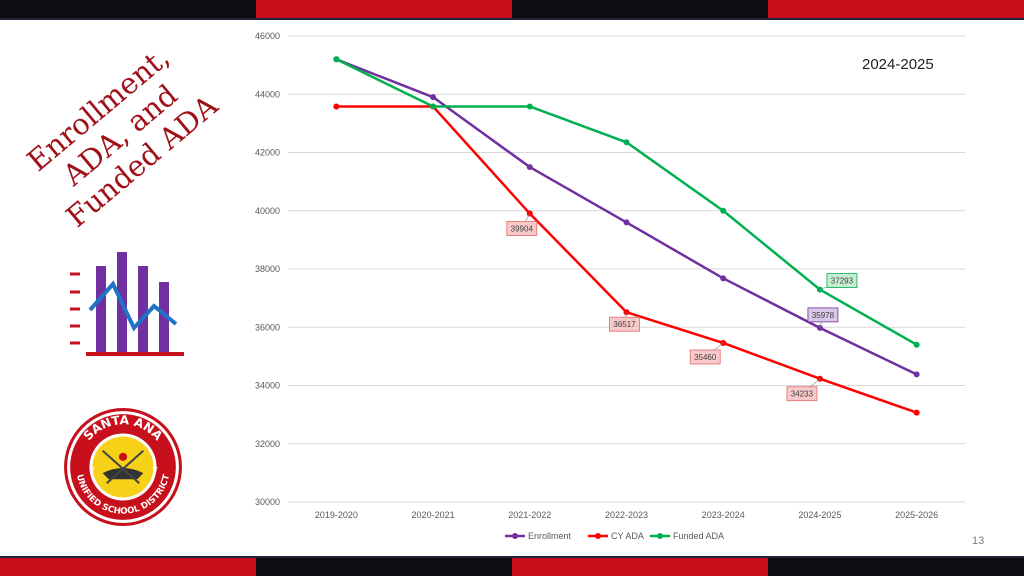  I want to click on district-seal-logo: SANTA ANA UNIFIED SCHOOL DISTRICT ★ ★, so click(123, 467).